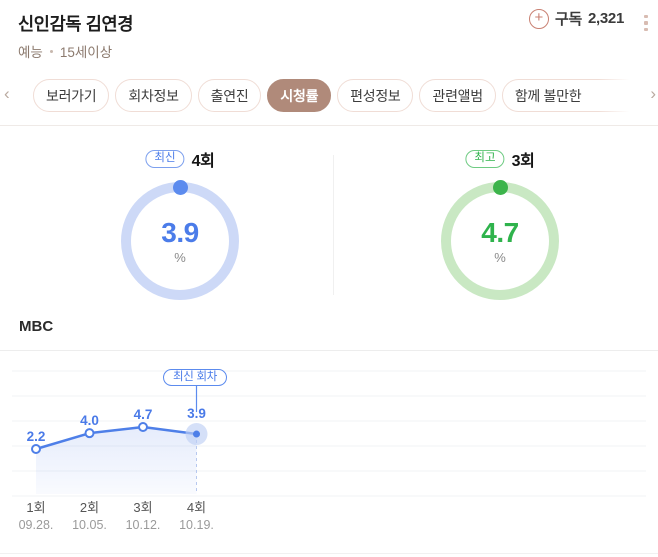  Describe the element at coordinates (30, 52) in the screenshot. I see `genre-label: 예능` at that location.